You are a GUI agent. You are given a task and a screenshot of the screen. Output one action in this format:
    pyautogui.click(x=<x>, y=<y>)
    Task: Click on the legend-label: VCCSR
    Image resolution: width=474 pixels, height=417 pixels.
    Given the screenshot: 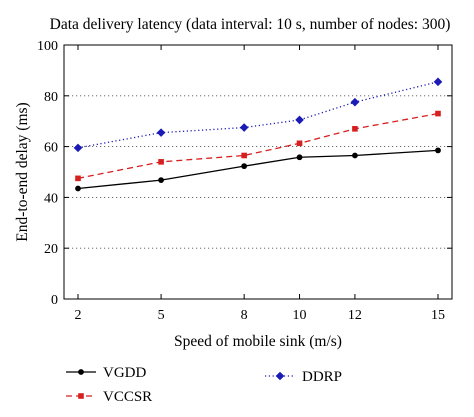 What is the action you would take?
    pyautogui.click(x=127, y=397)
    